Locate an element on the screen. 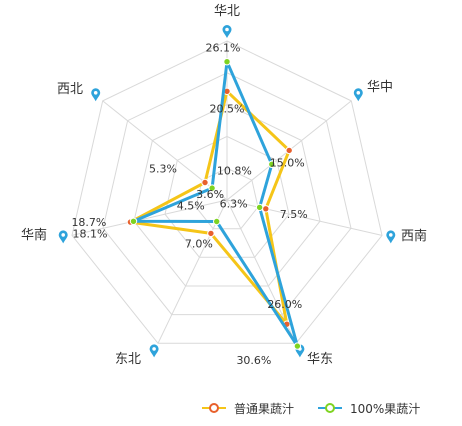 The height and width of the screenshot is (426, 462). axis-label: 西南 is located at coordinates (414, 236).